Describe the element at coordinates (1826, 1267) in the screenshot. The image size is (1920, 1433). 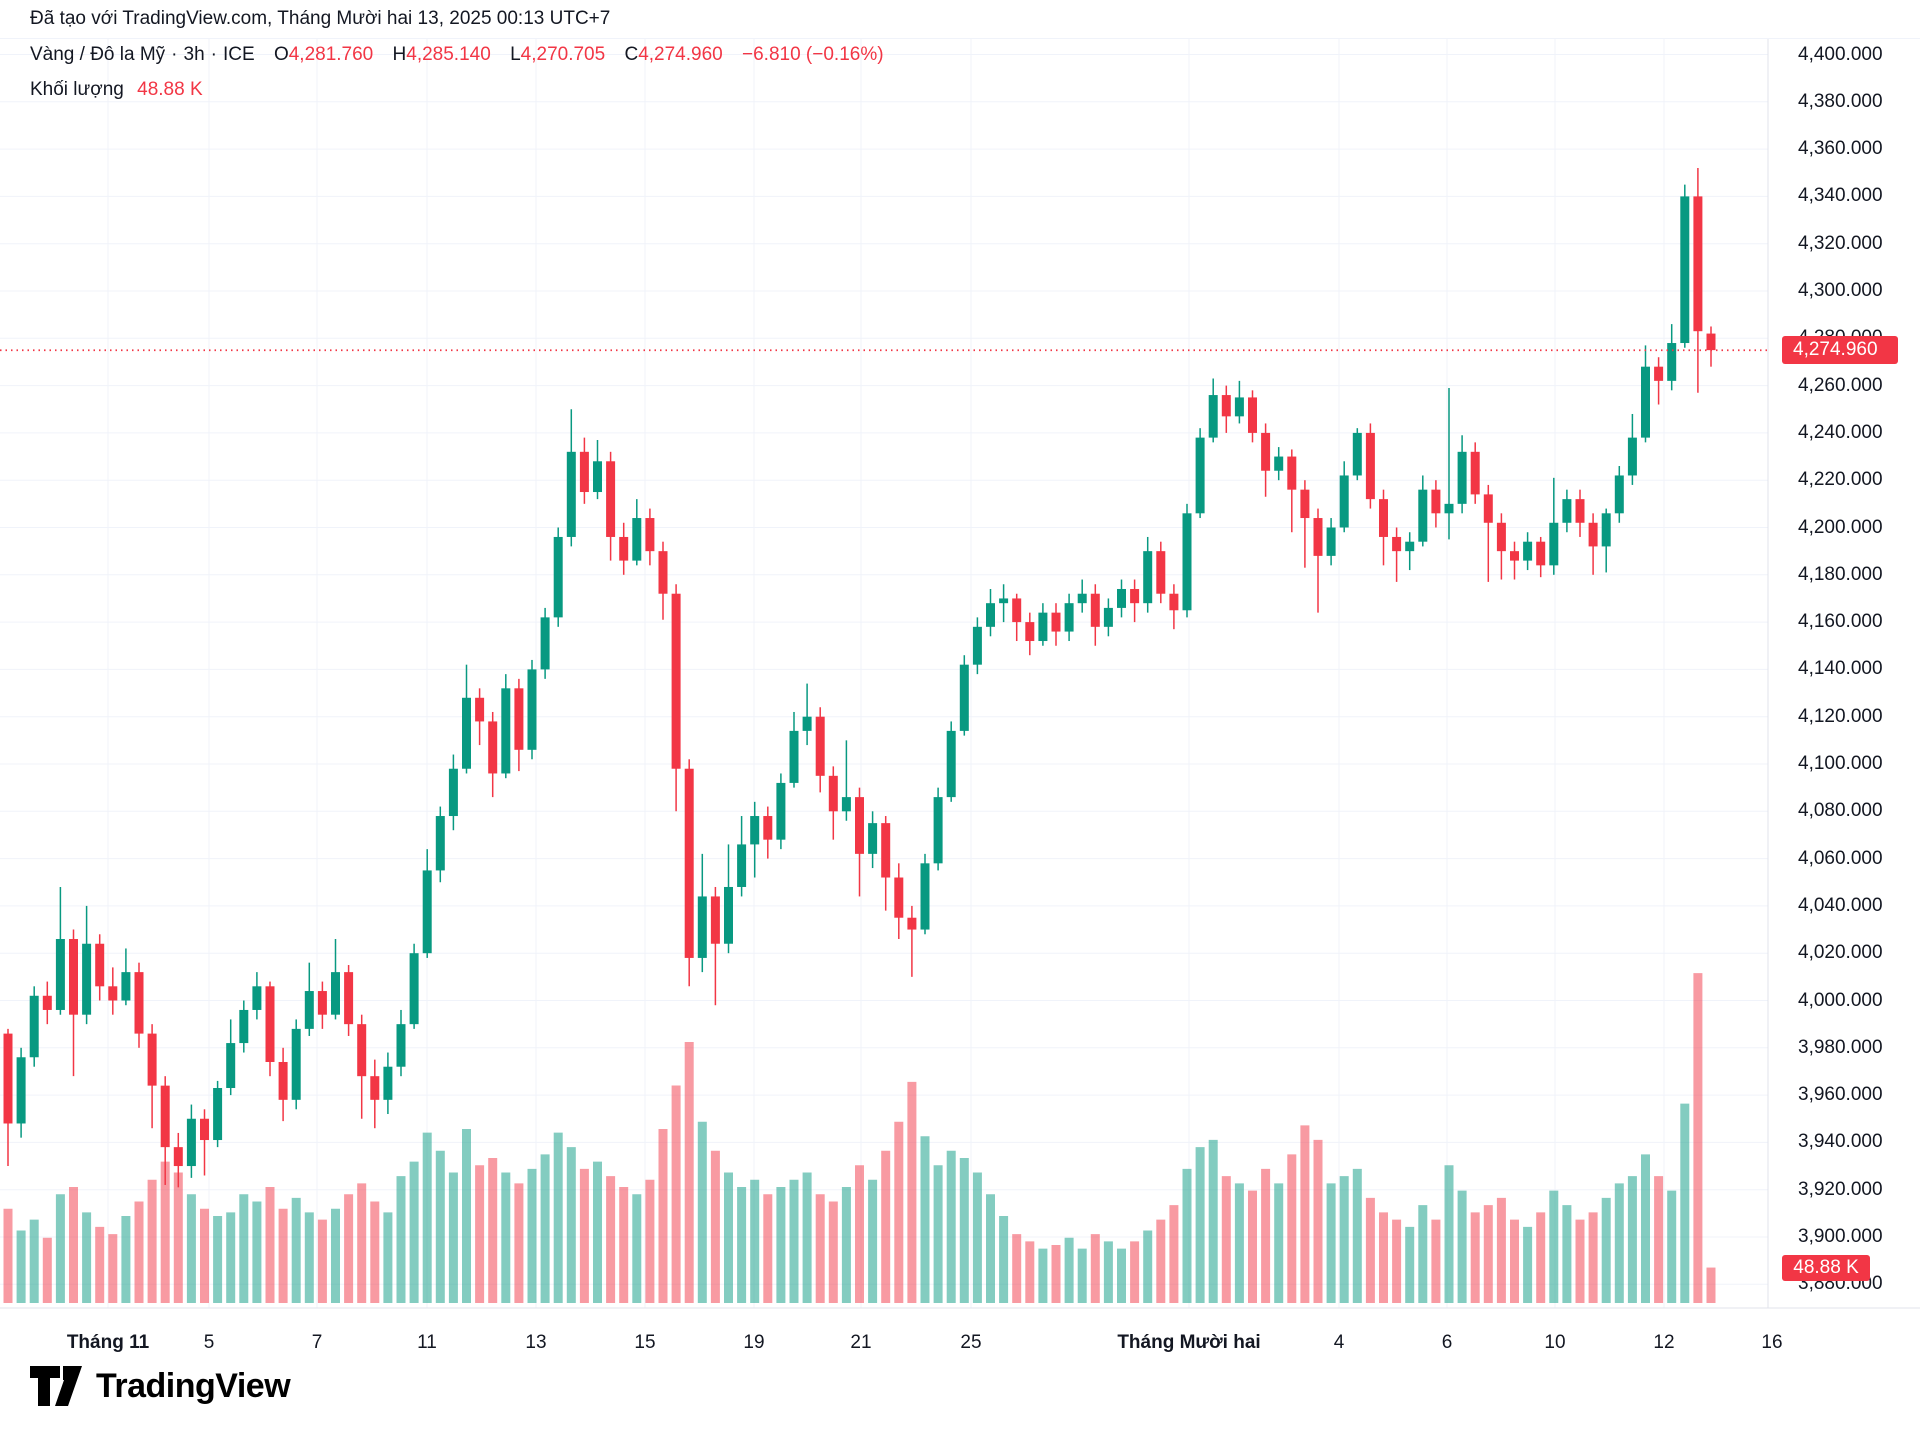
I see `volume-badge: 48.88 K` at that location.